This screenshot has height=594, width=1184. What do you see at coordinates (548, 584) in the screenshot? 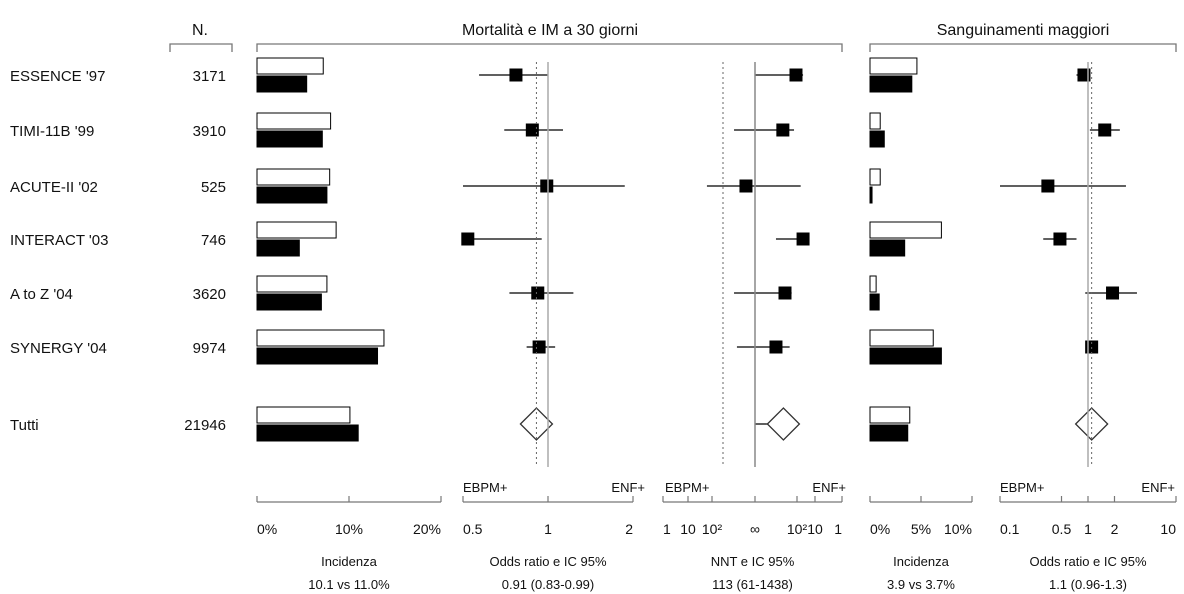
I see `summary-value: 0.91 (0.83-0.99)` at bounding box center [548, 584].